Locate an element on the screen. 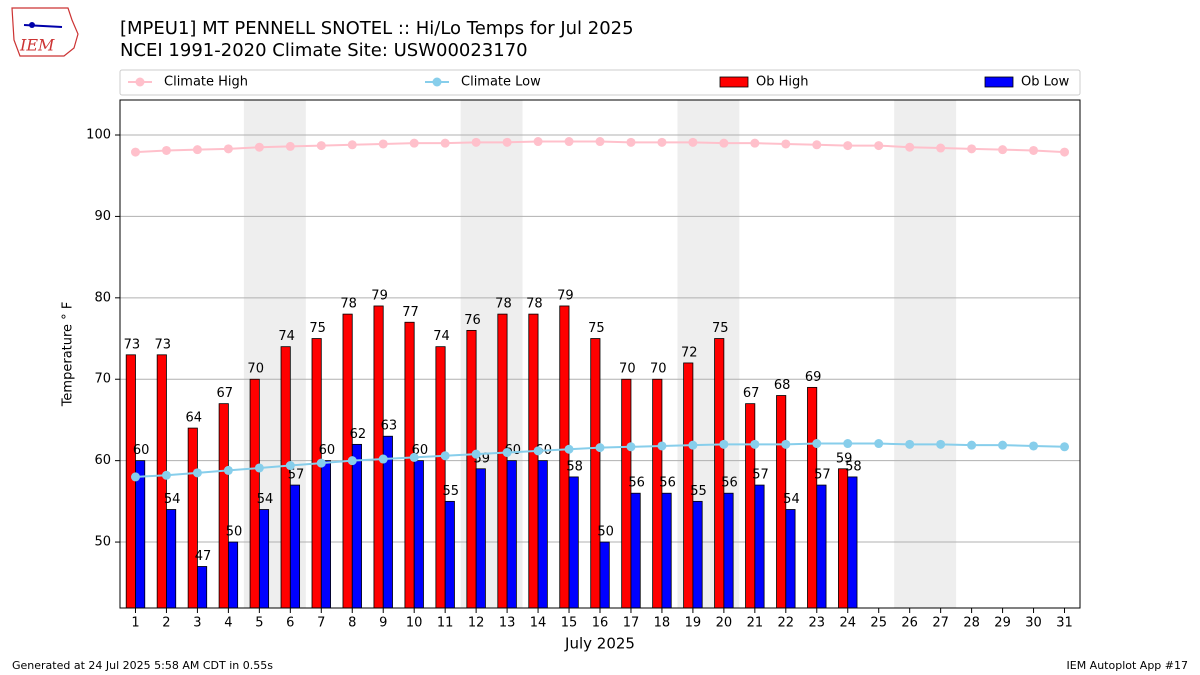 Image resolution: width=1200 pixels, height=675 pixels. legend-label: Climate High is located at coordinates (206, 82).